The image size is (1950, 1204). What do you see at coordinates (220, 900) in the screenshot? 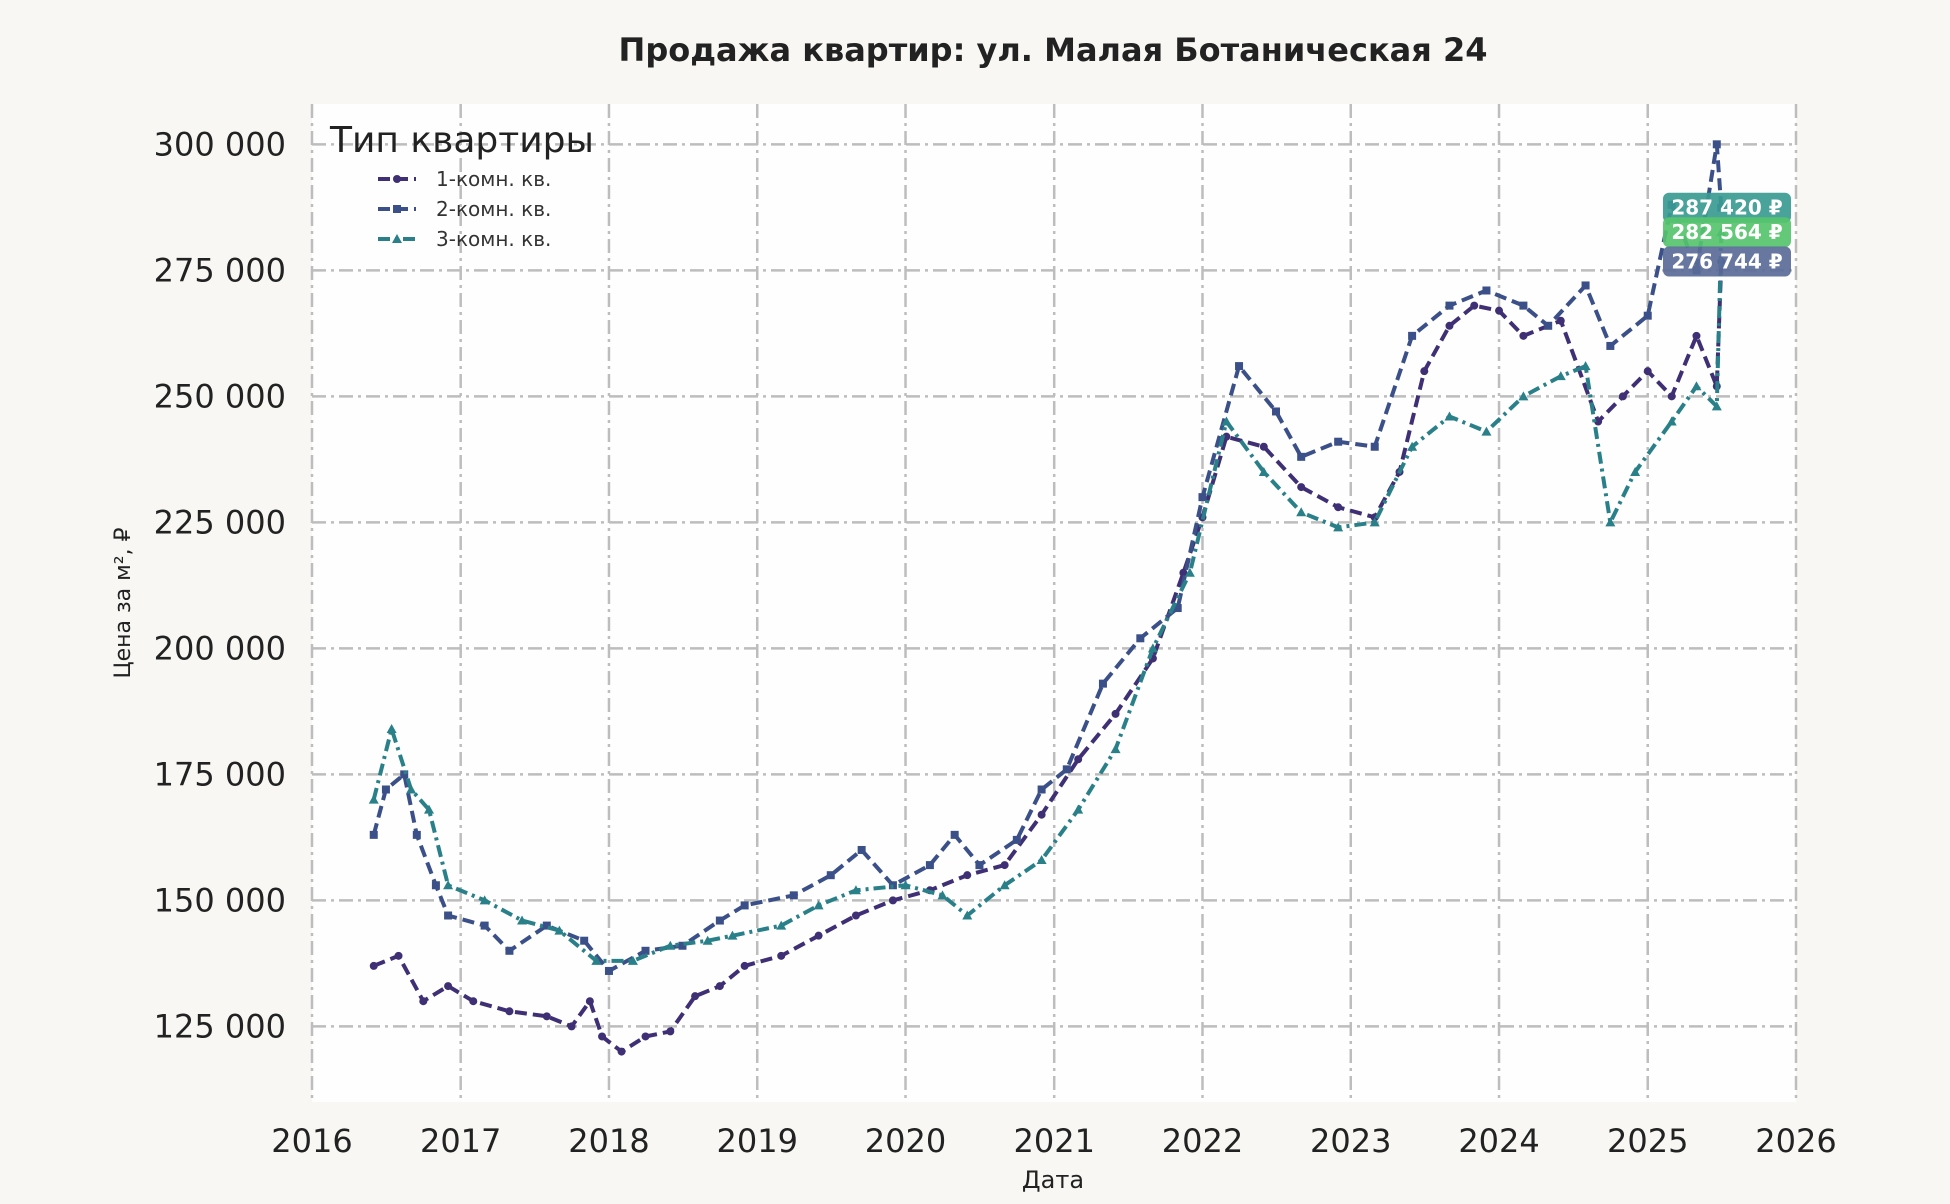
I see `y-tick-label: 150 000` at bounding box center [220, 900].